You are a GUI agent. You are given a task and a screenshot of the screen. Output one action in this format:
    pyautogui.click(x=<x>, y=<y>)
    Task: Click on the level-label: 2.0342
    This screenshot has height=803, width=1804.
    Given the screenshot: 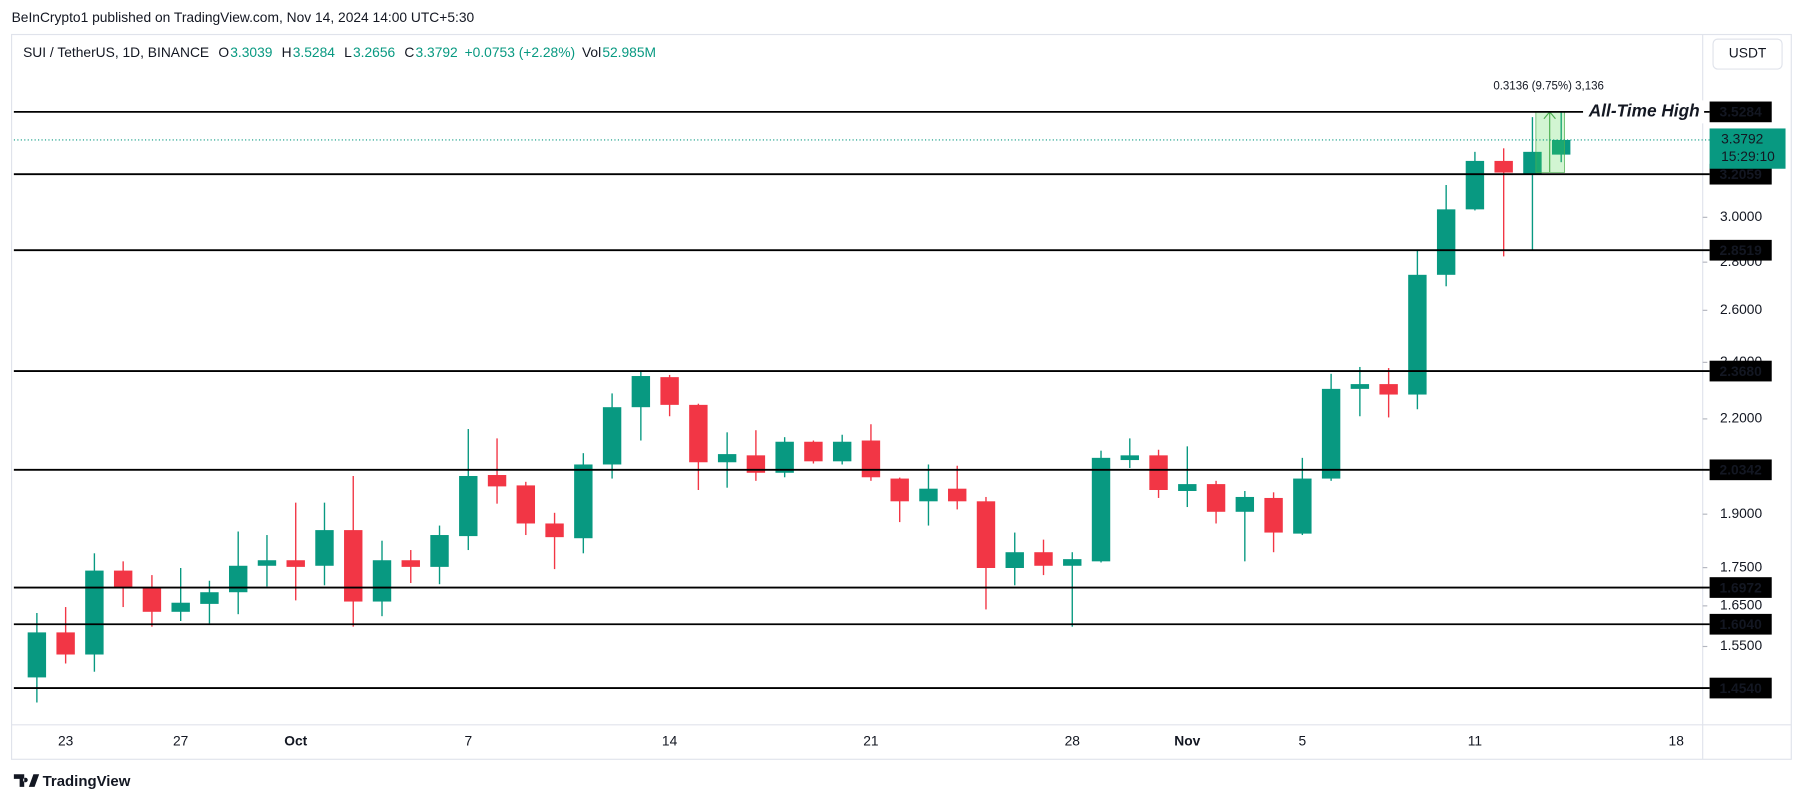 What is the action you would take?
    pyautogui.click(x=1741, y=470)
    